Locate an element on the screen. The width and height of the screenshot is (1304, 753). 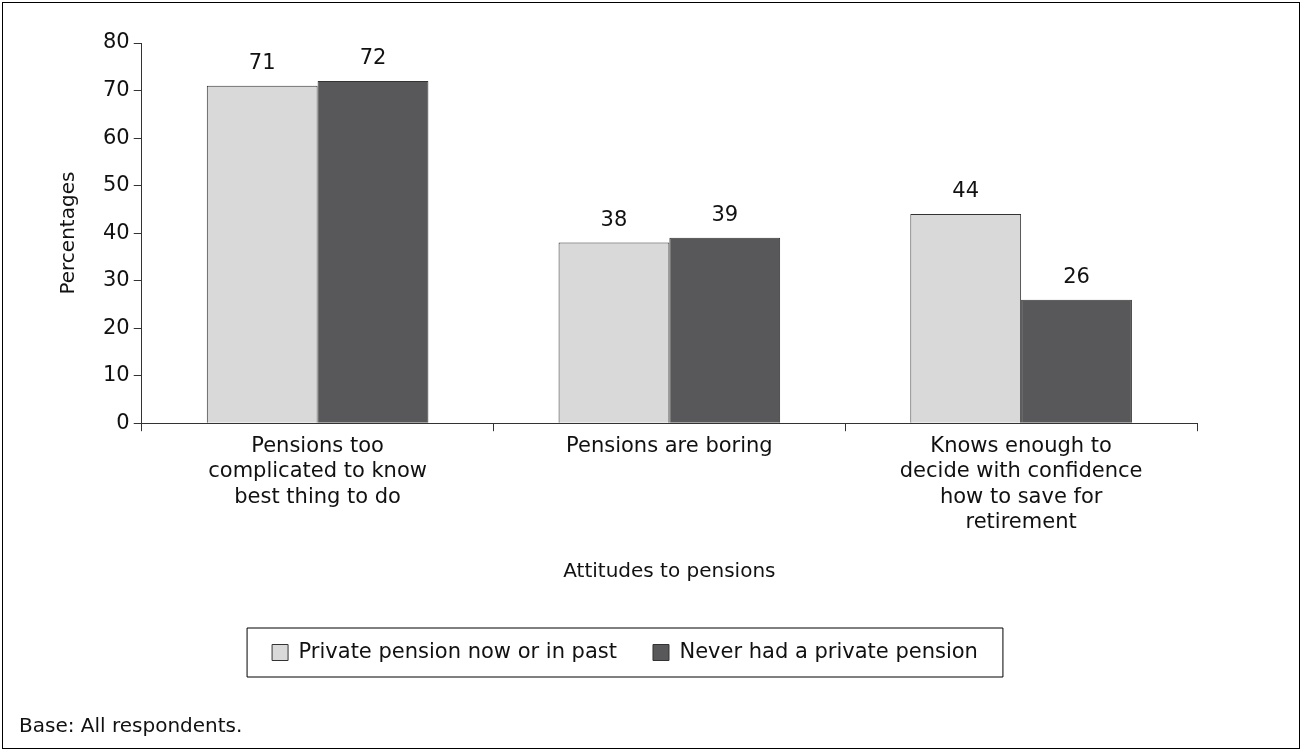
y-tick-label: 10 is located at coordinates (116, 374).